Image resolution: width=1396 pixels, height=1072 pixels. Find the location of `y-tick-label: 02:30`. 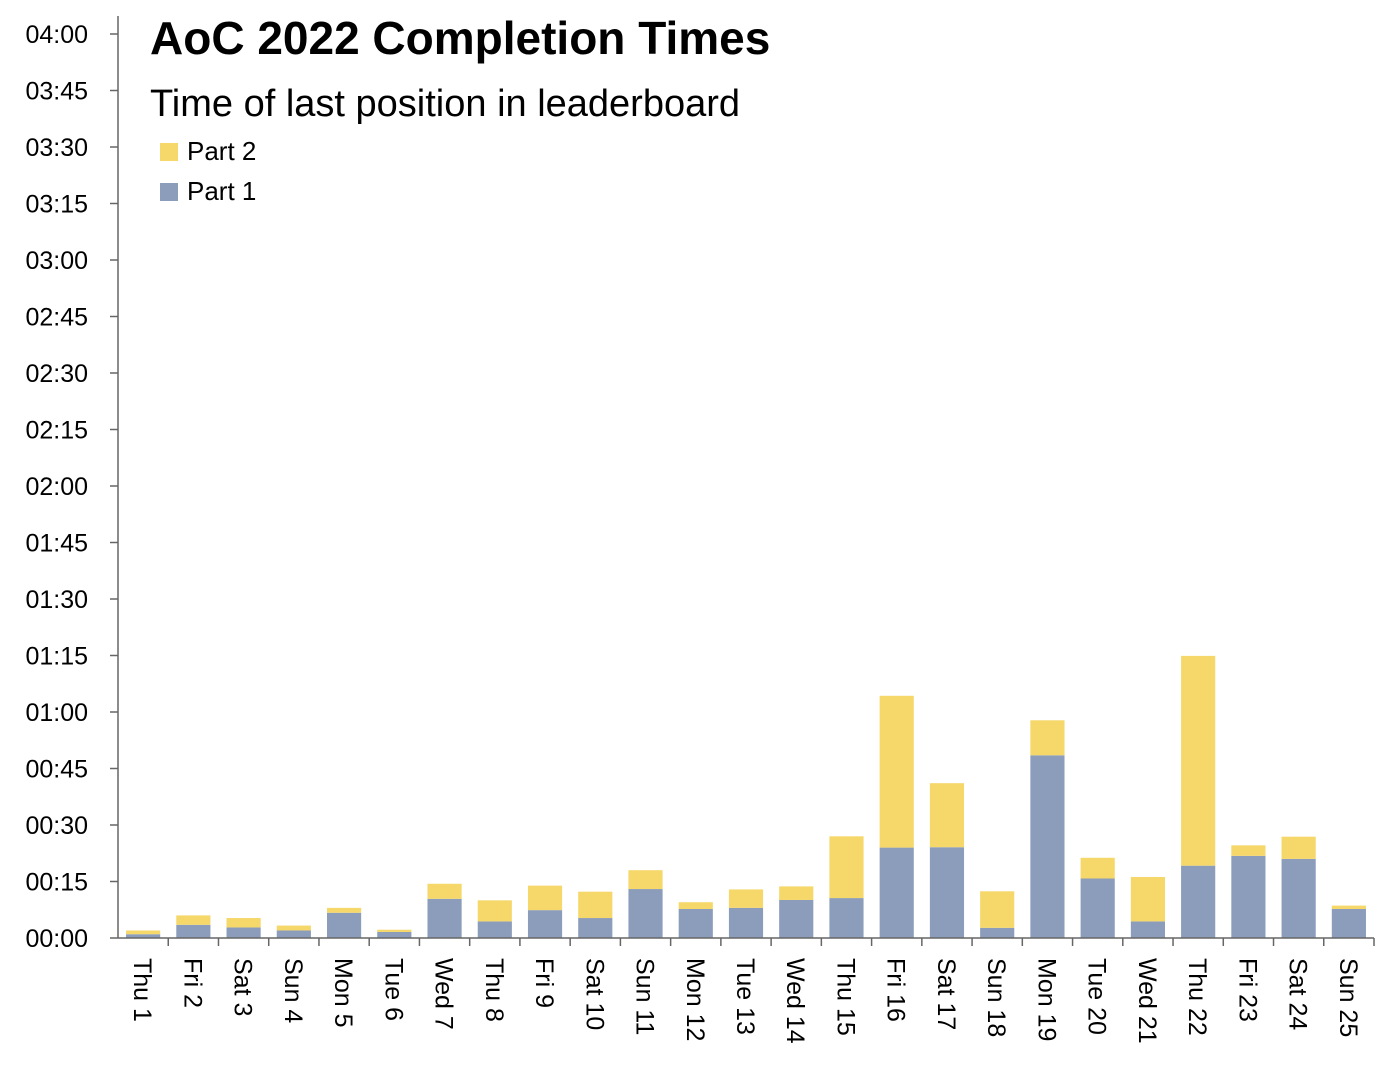

y-tick-label: 02:30 is located at coordinates (56, 374).